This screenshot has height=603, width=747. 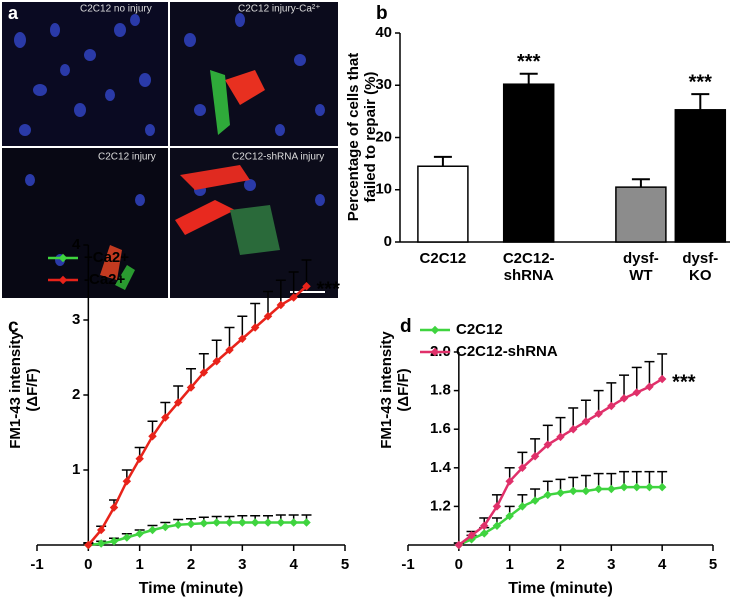 What do you see at coordinates (13, 13) in the screenshot?
I see `panel-letter: a` at bounding box center [13, 13].